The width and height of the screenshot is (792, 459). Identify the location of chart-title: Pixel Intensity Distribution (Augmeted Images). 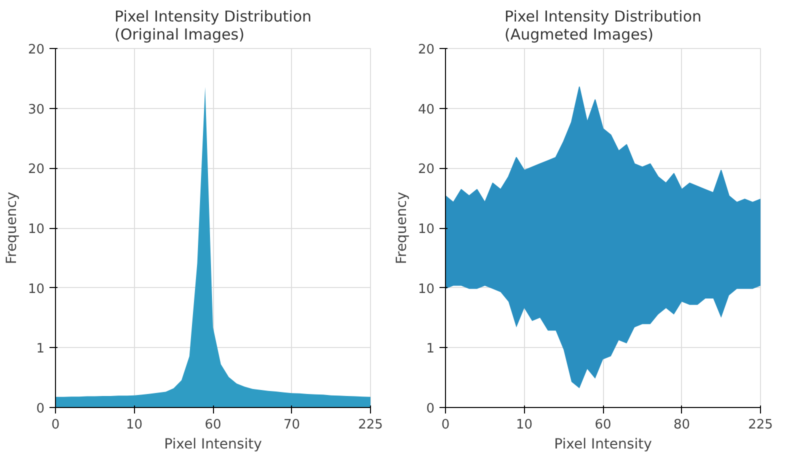
(603, 26).